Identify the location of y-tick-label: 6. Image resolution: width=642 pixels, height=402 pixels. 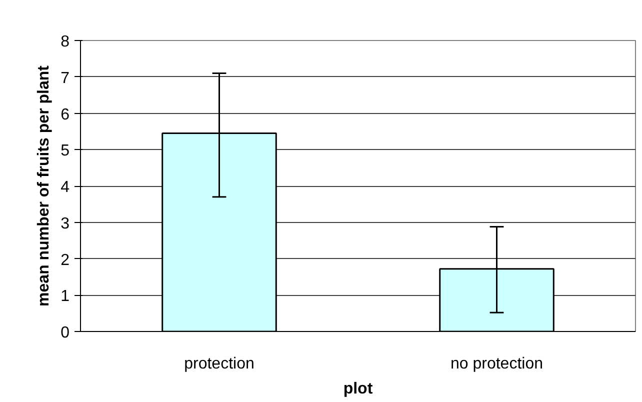
(65, 115).